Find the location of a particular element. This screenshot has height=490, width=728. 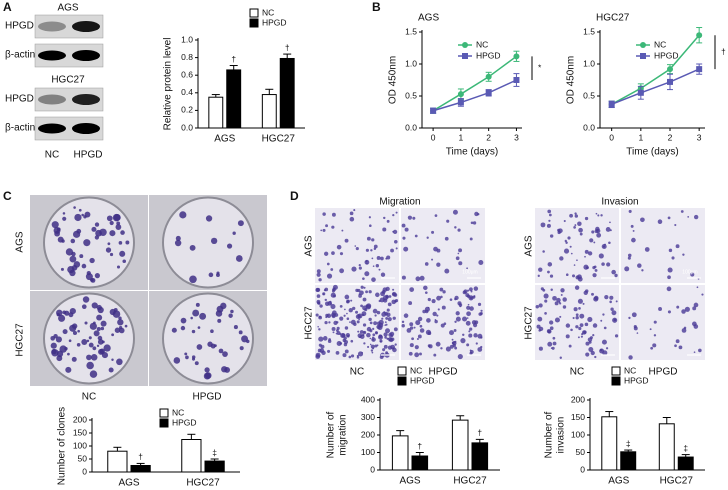

y-tick-label: 0.5 is located at coordinates (589, 95).